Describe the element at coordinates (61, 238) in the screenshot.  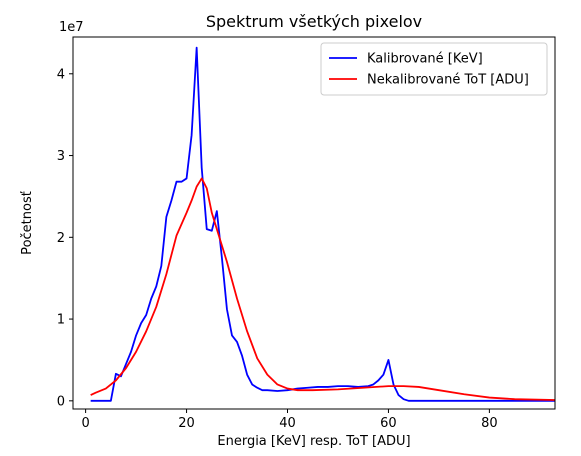
I see `y-tick-label: 2` at that location.